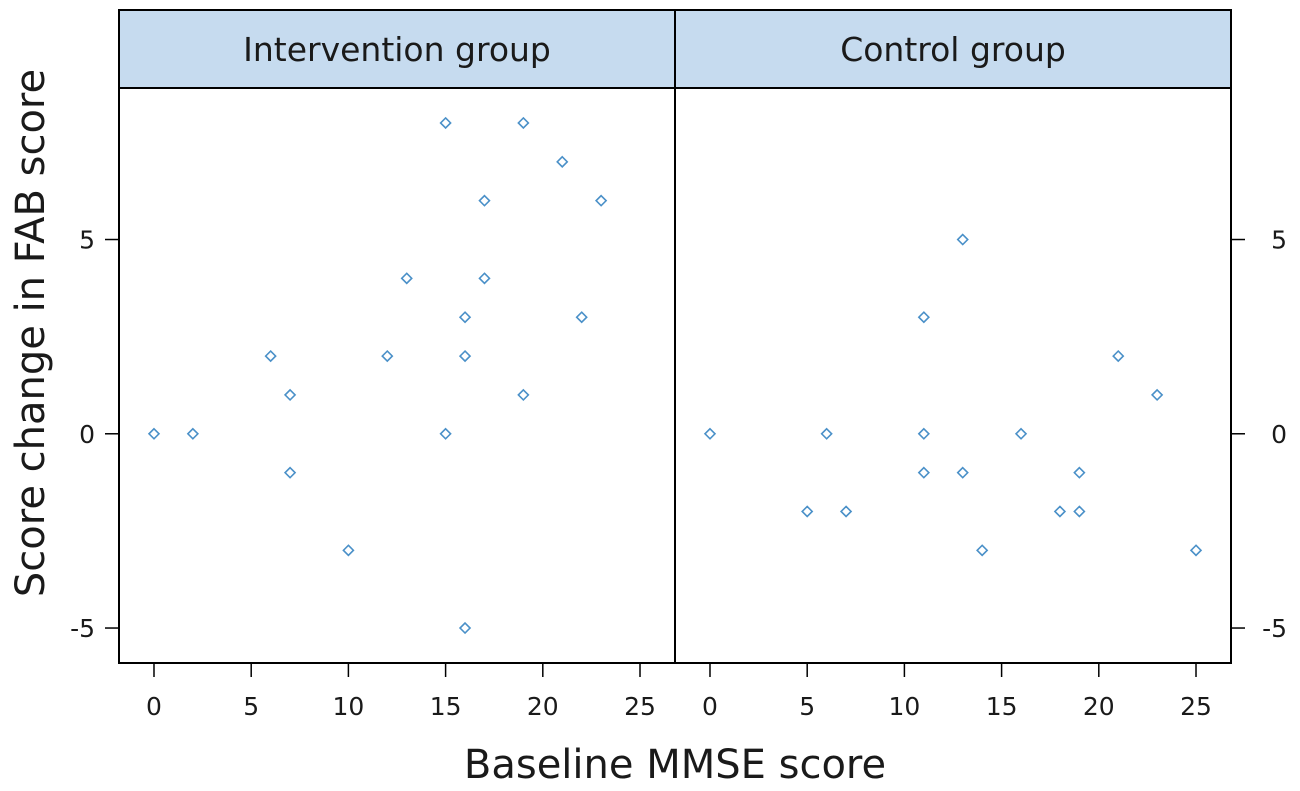  I want to click on panel-strip, so click(397, 49).